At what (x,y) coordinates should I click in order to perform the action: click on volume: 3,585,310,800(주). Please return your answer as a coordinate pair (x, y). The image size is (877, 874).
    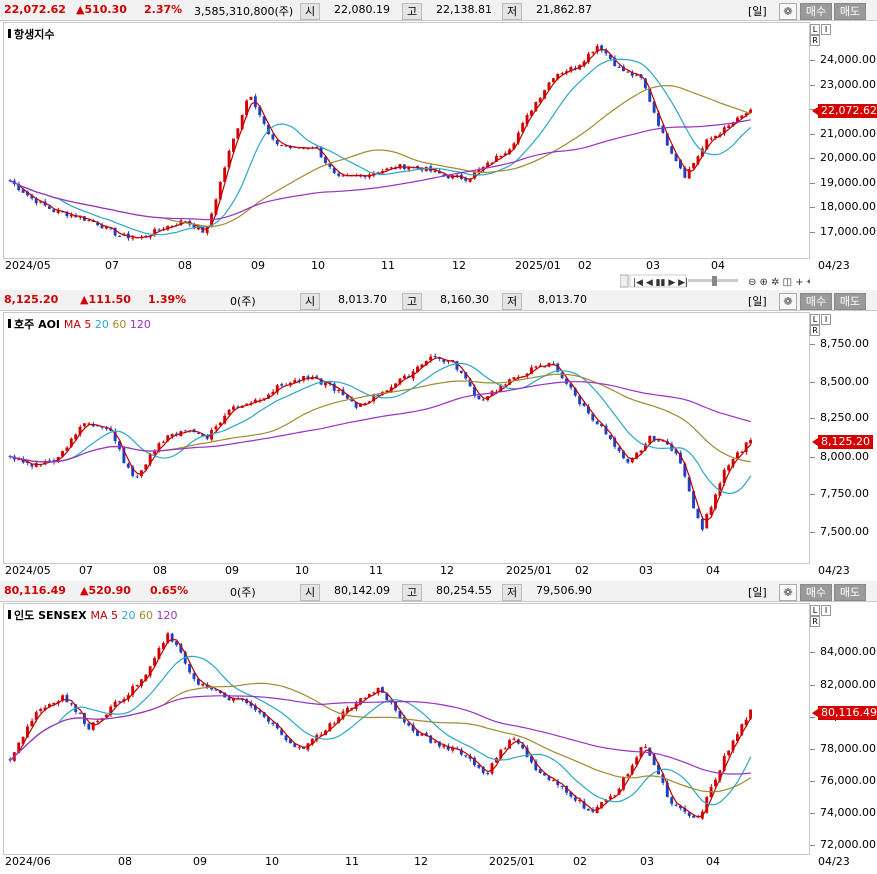
    Looking at the image, I should click on (244, 11).